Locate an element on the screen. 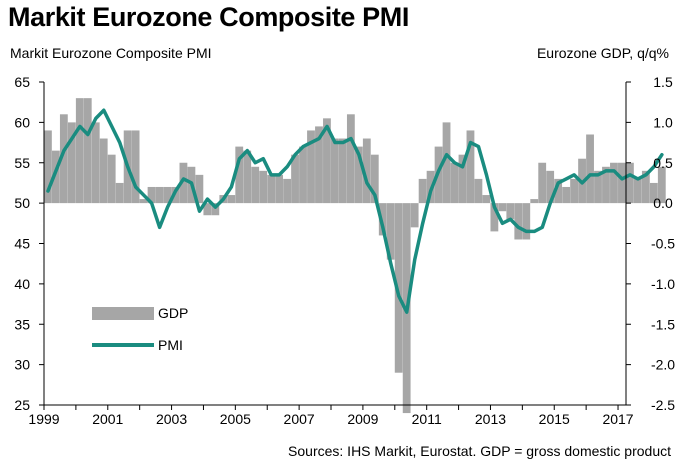  right-tick-label: 1.0 is located at coordinates (663, 122).